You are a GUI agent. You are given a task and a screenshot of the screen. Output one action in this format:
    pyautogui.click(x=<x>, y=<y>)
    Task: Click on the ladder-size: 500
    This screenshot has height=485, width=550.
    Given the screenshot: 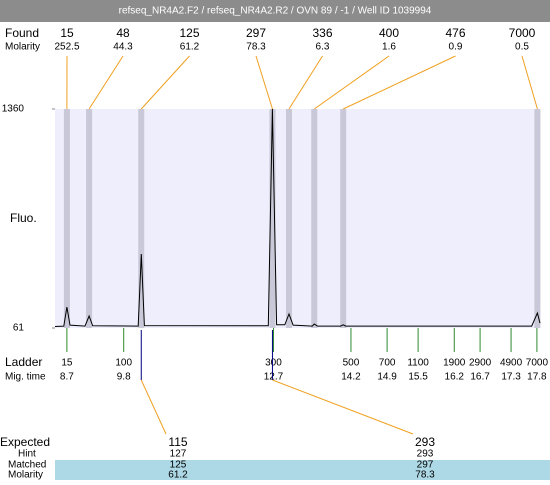 What is the action you would take?
    pyautogui.click(x=351, y=363)
    